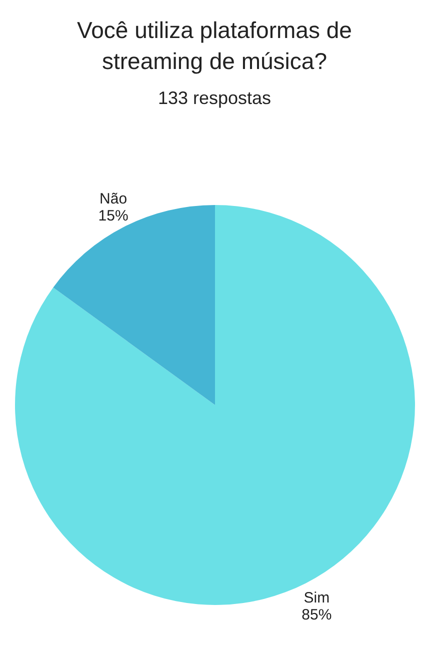  What do you see at coordinates (215, 98) in the screenshot?
I see `chart-subtitle: 133 respostas` at bounding box center [215, 98].